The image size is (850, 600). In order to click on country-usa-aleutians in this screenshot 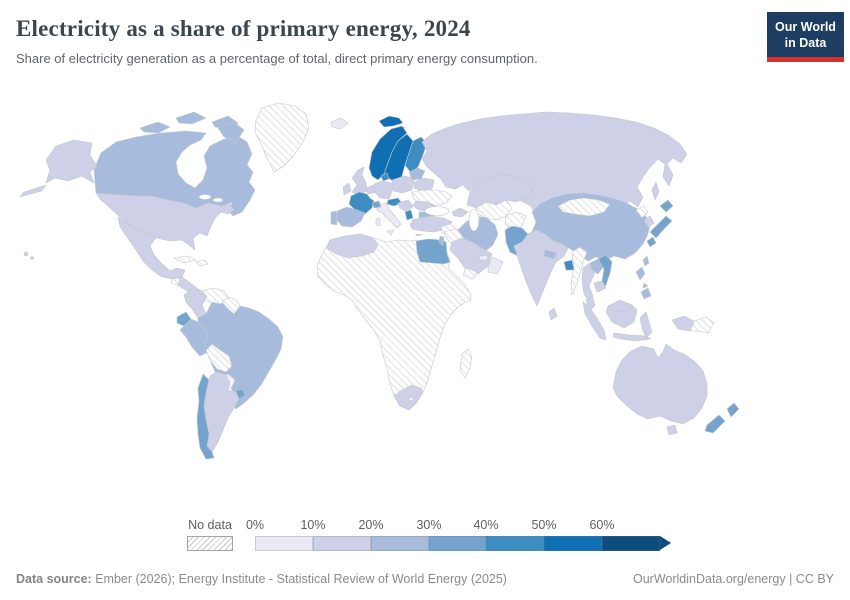, I will do `click(33, 191)`.